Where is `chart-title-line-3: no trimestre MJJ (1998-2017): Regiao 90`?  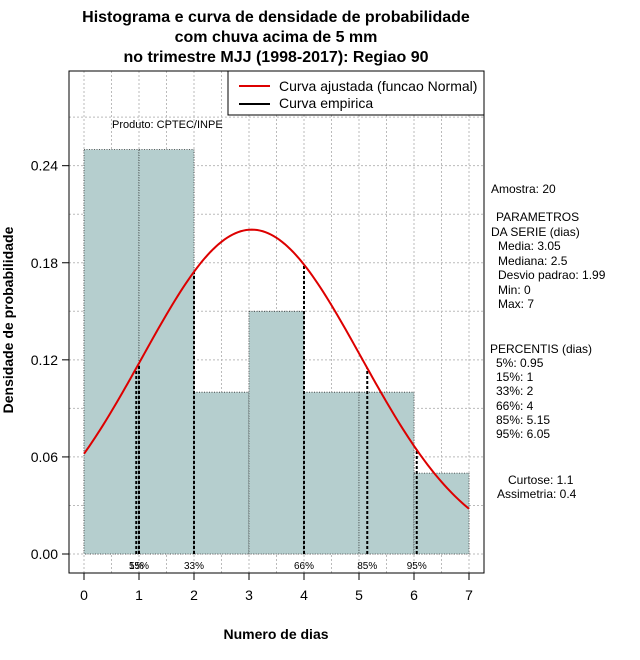
chart-title-line-3: no trimestre MJJ (1998-2017): Regiao 90 is located at coordinates (275, 57).